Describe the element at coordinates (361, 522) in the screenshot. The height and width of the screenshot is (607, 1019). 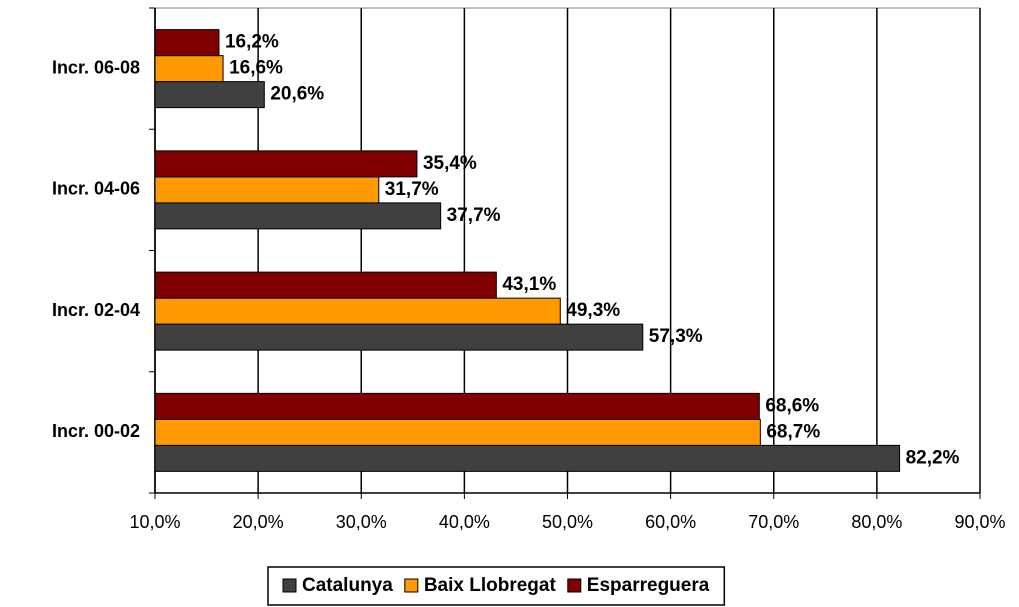
I see `x-tick-label: 30,0%` at that location.